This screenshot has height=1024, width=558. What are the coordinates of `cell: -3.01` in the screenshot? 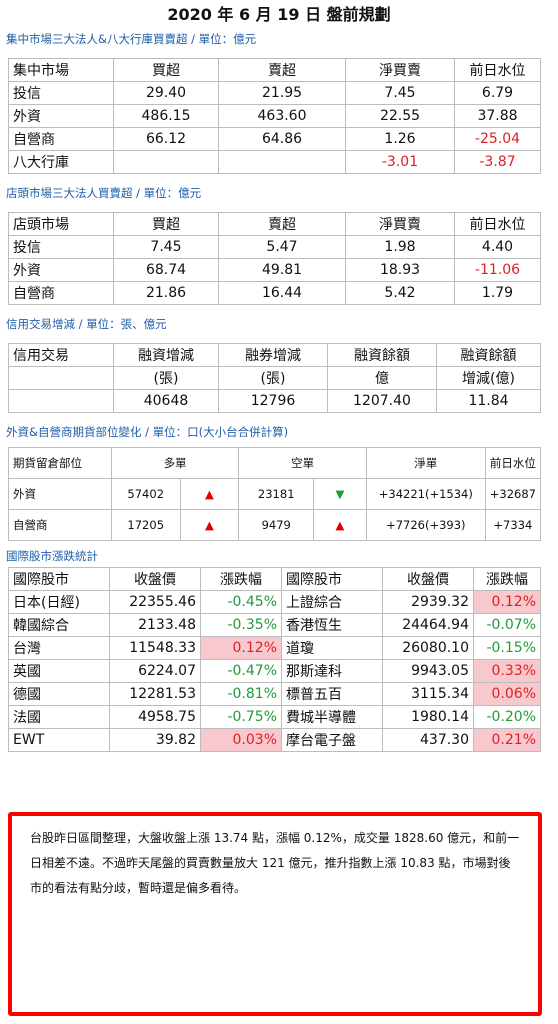 It's located at (400, 162).